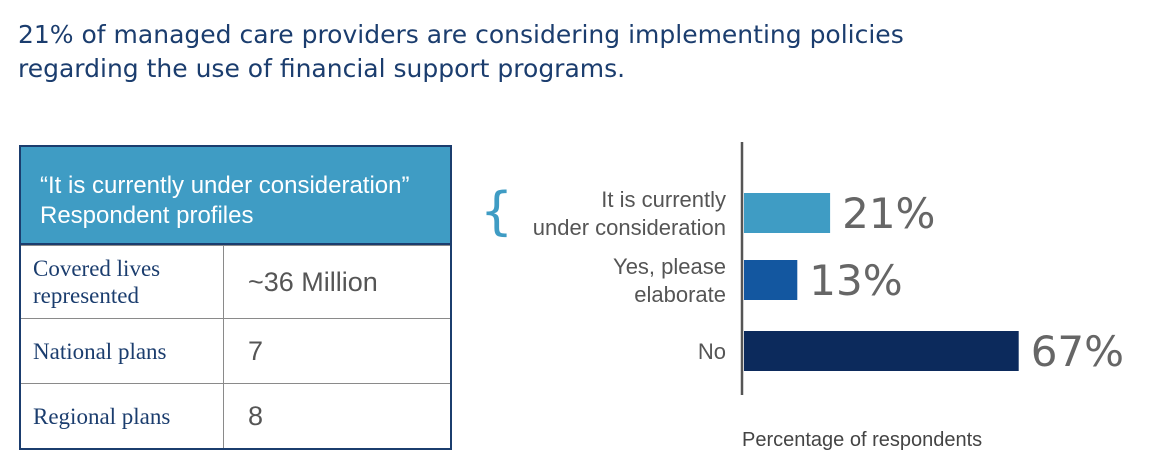 Image resolution: width=1151 pixels, height=476 pixels. What do you see at coordinates (235, 281) in the screenshot?
I see `table-row: Covered lives represented ~36 Million` at bounding box center [235, 281].